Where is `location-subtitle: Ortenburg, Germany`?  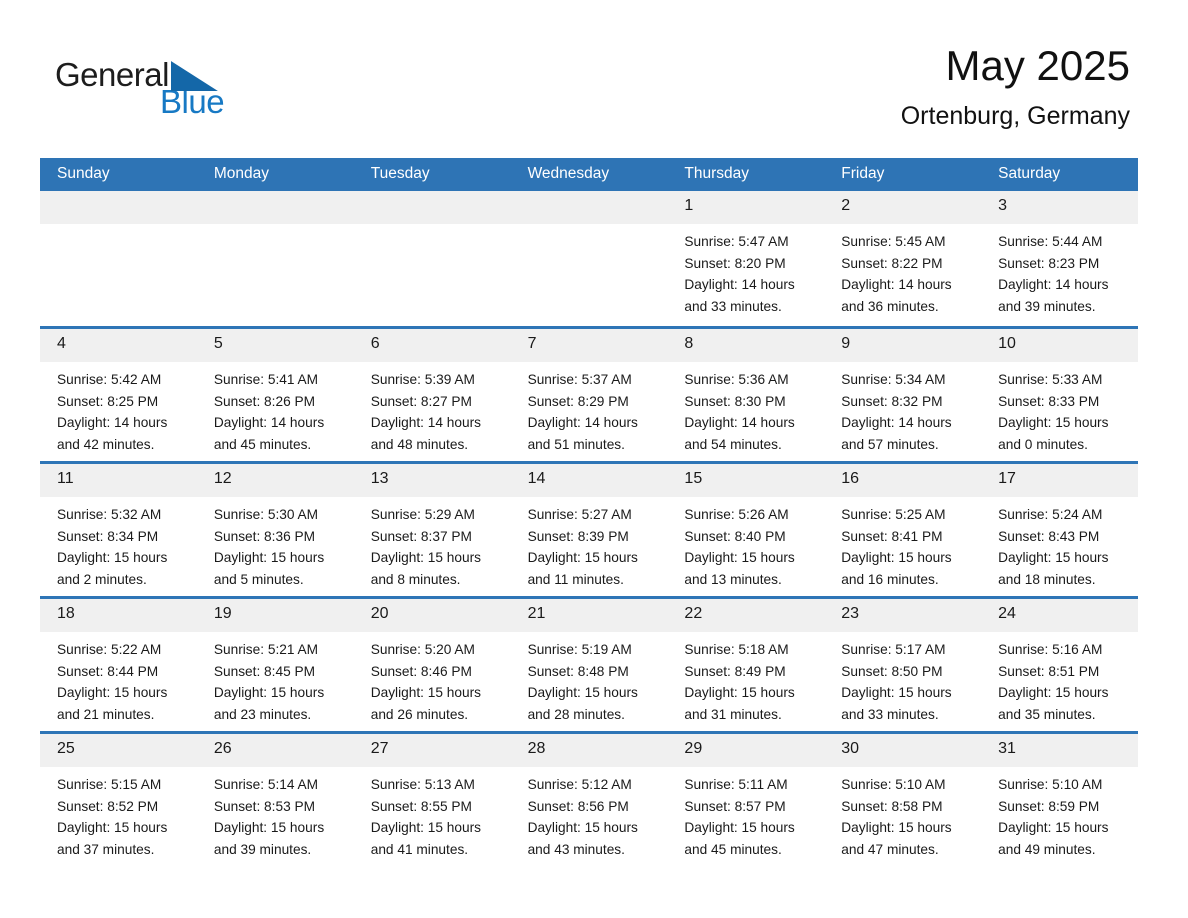 location-subtitle: Ortenburg, Germany is located at coordinates (1015, 116).